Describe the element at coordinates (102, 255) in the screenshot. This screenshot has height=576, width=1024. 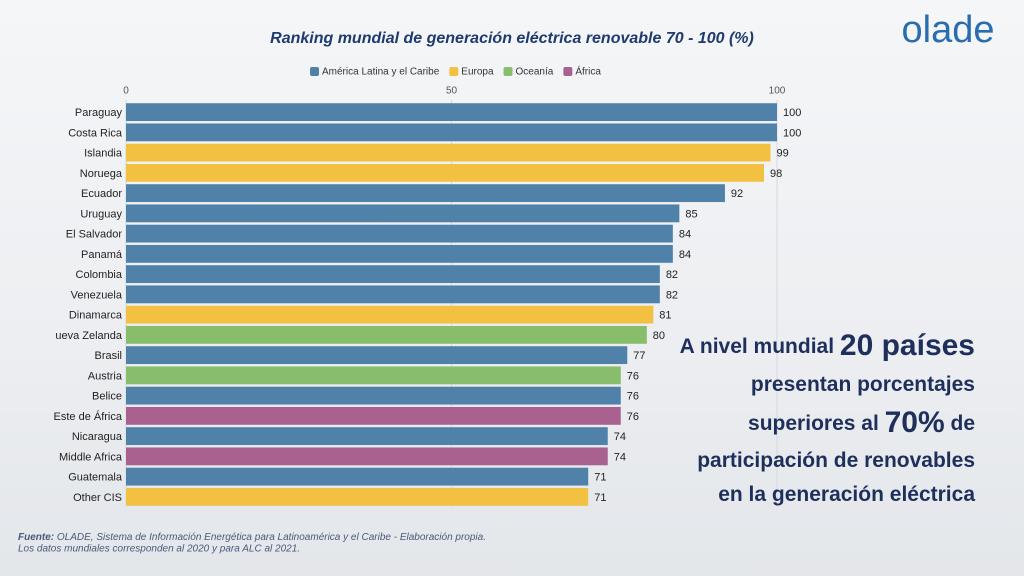
I see `y-tick-label: Panamá` at that location.